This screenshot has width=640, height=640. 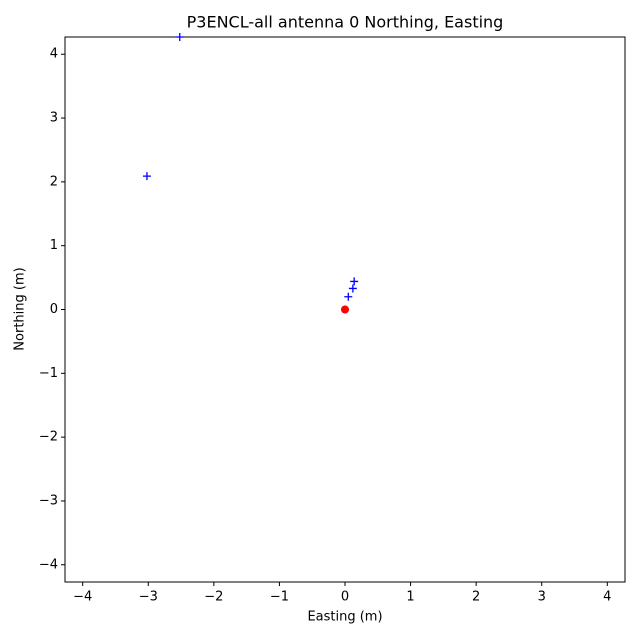 I want to click on y-tick-label: 0, so click(x=54, y=309).